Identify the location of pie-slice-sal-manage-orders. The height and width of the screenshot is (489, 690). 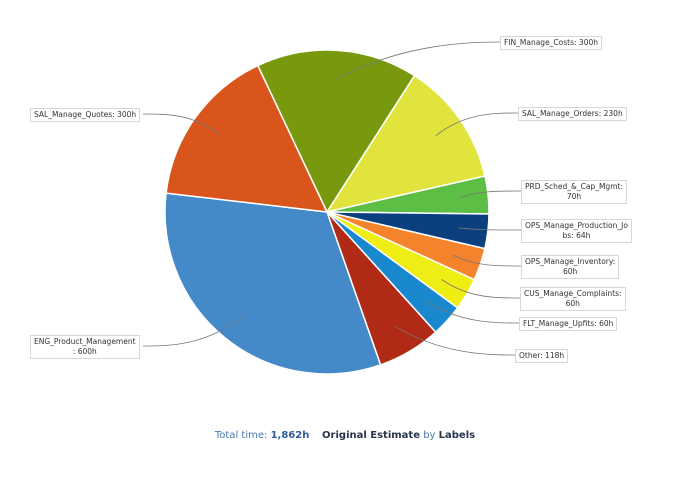
(405, 144).